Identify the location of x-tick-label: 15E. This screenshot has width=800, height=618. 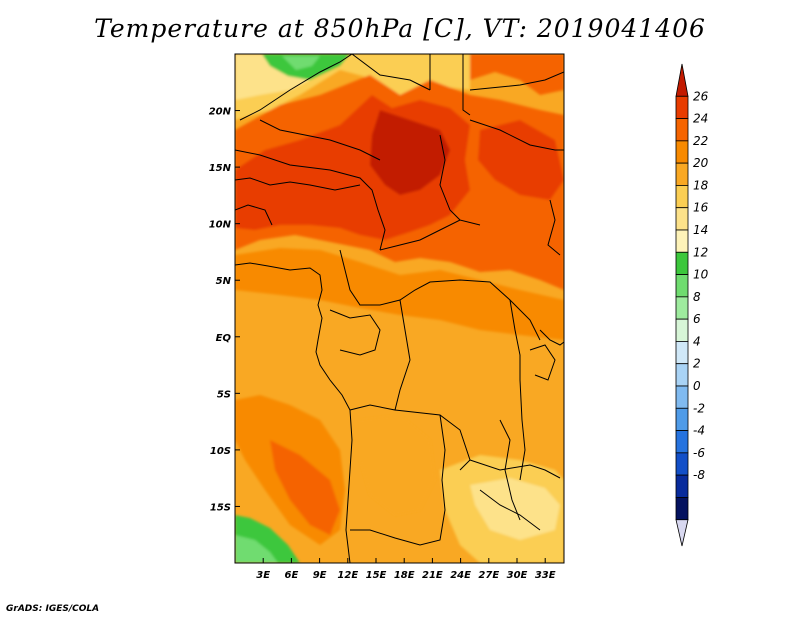
(376, 575).